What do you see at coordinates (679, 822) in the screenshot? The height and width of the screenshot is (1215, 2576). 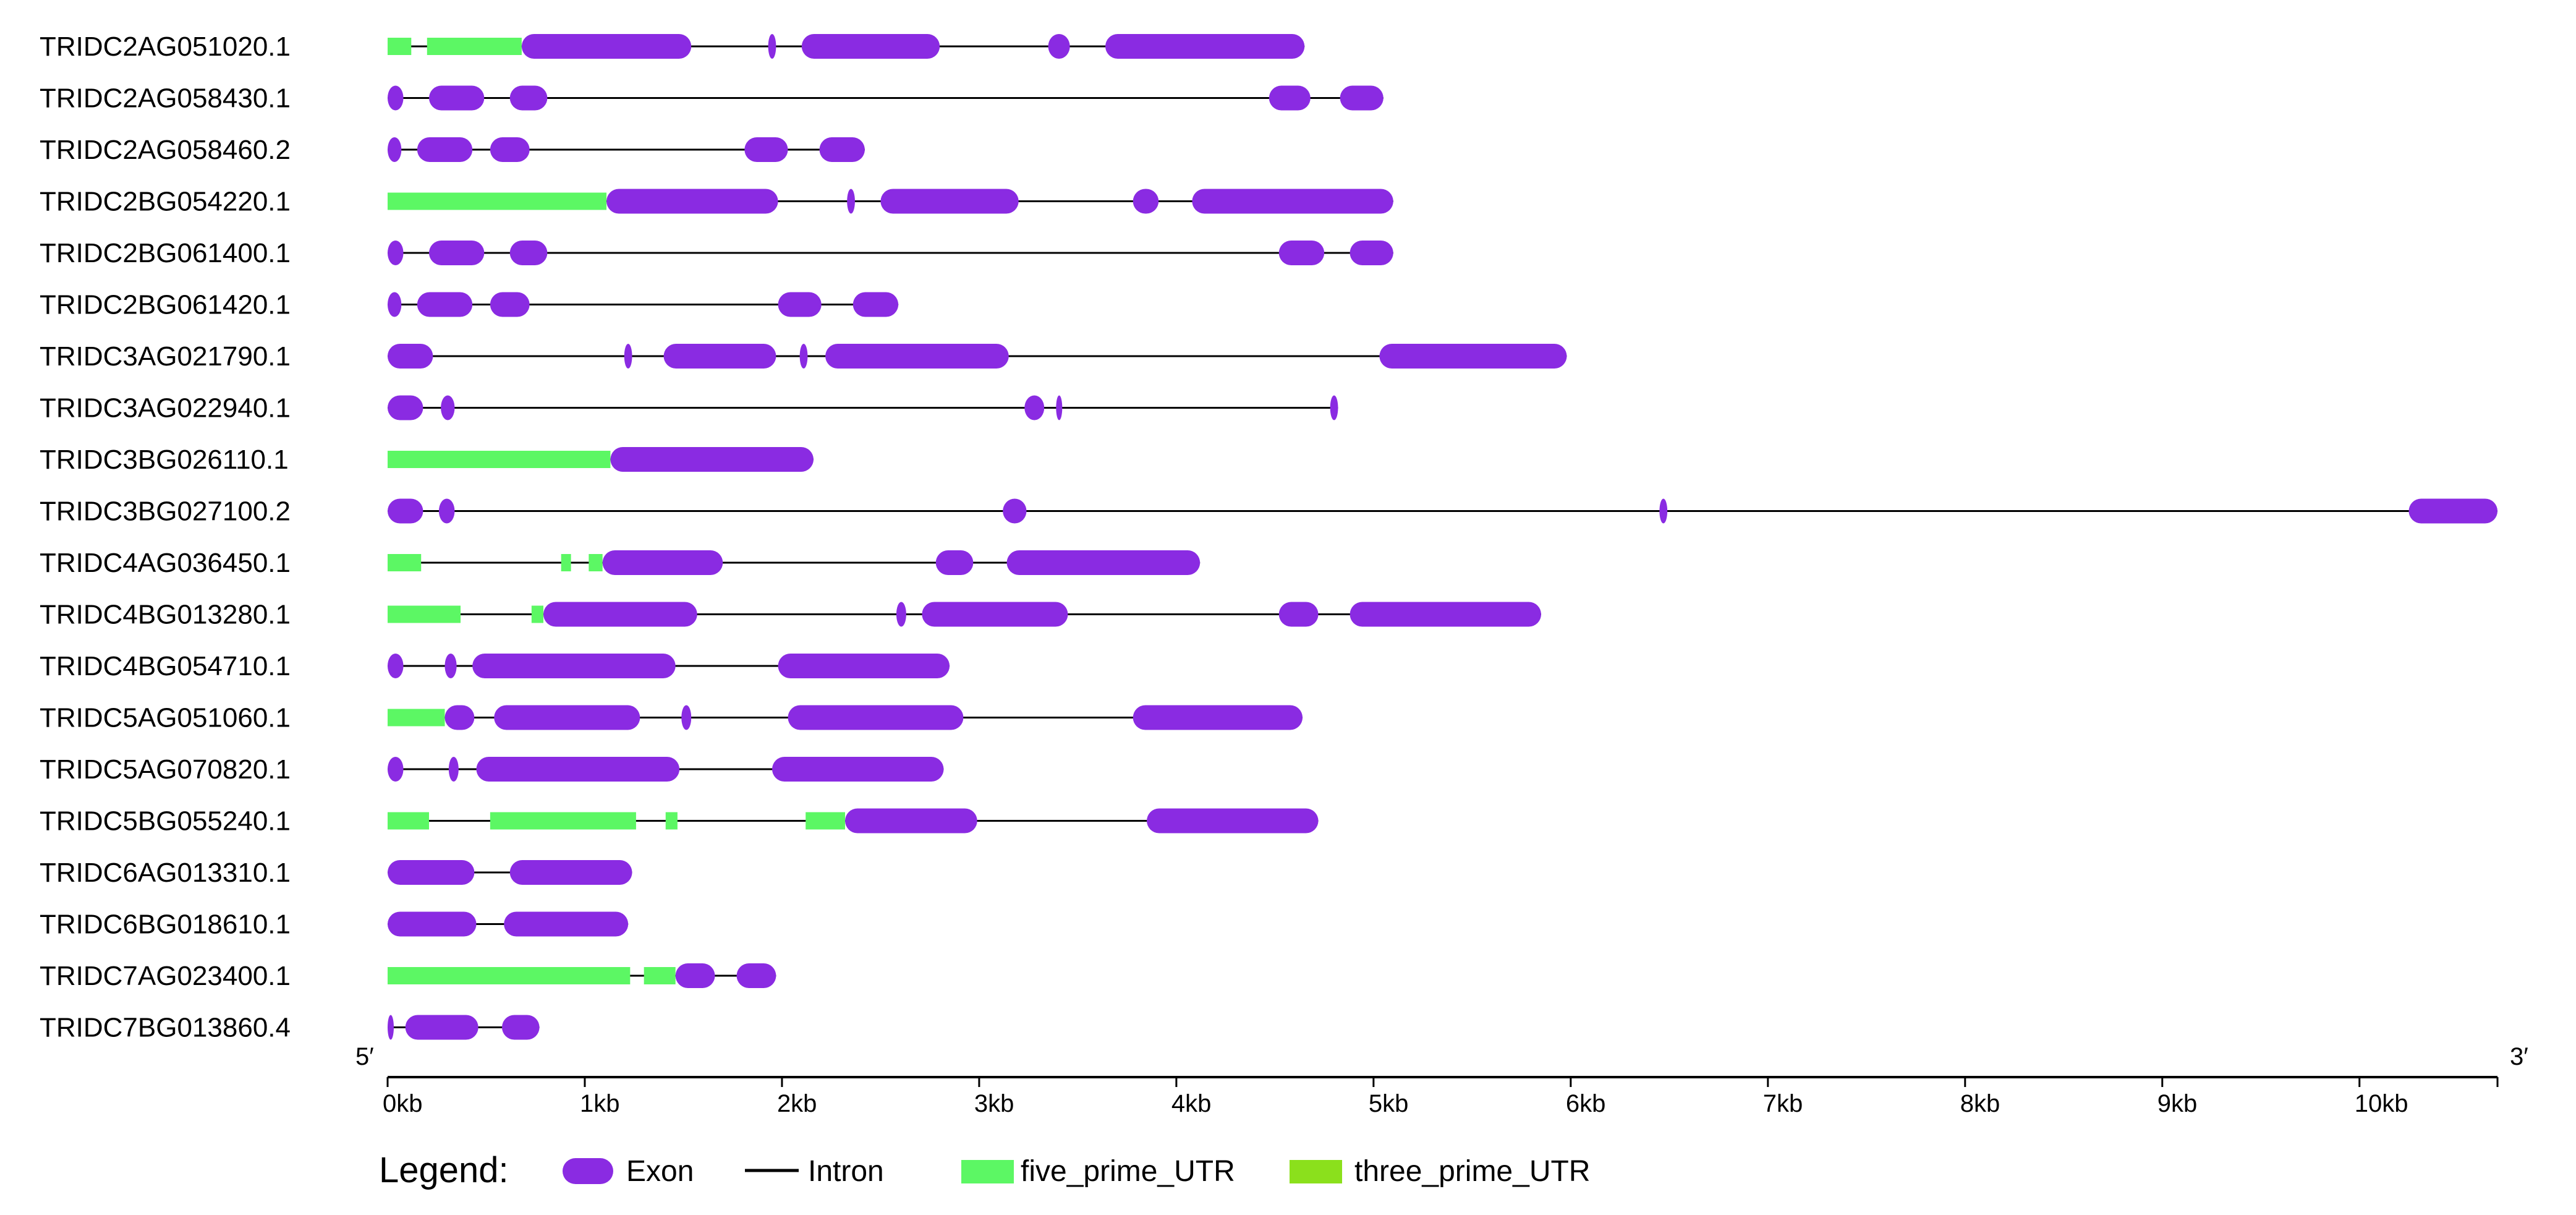 I see `gene-row: TRIDC5BG055240.1` at bounding box center [679, 822].